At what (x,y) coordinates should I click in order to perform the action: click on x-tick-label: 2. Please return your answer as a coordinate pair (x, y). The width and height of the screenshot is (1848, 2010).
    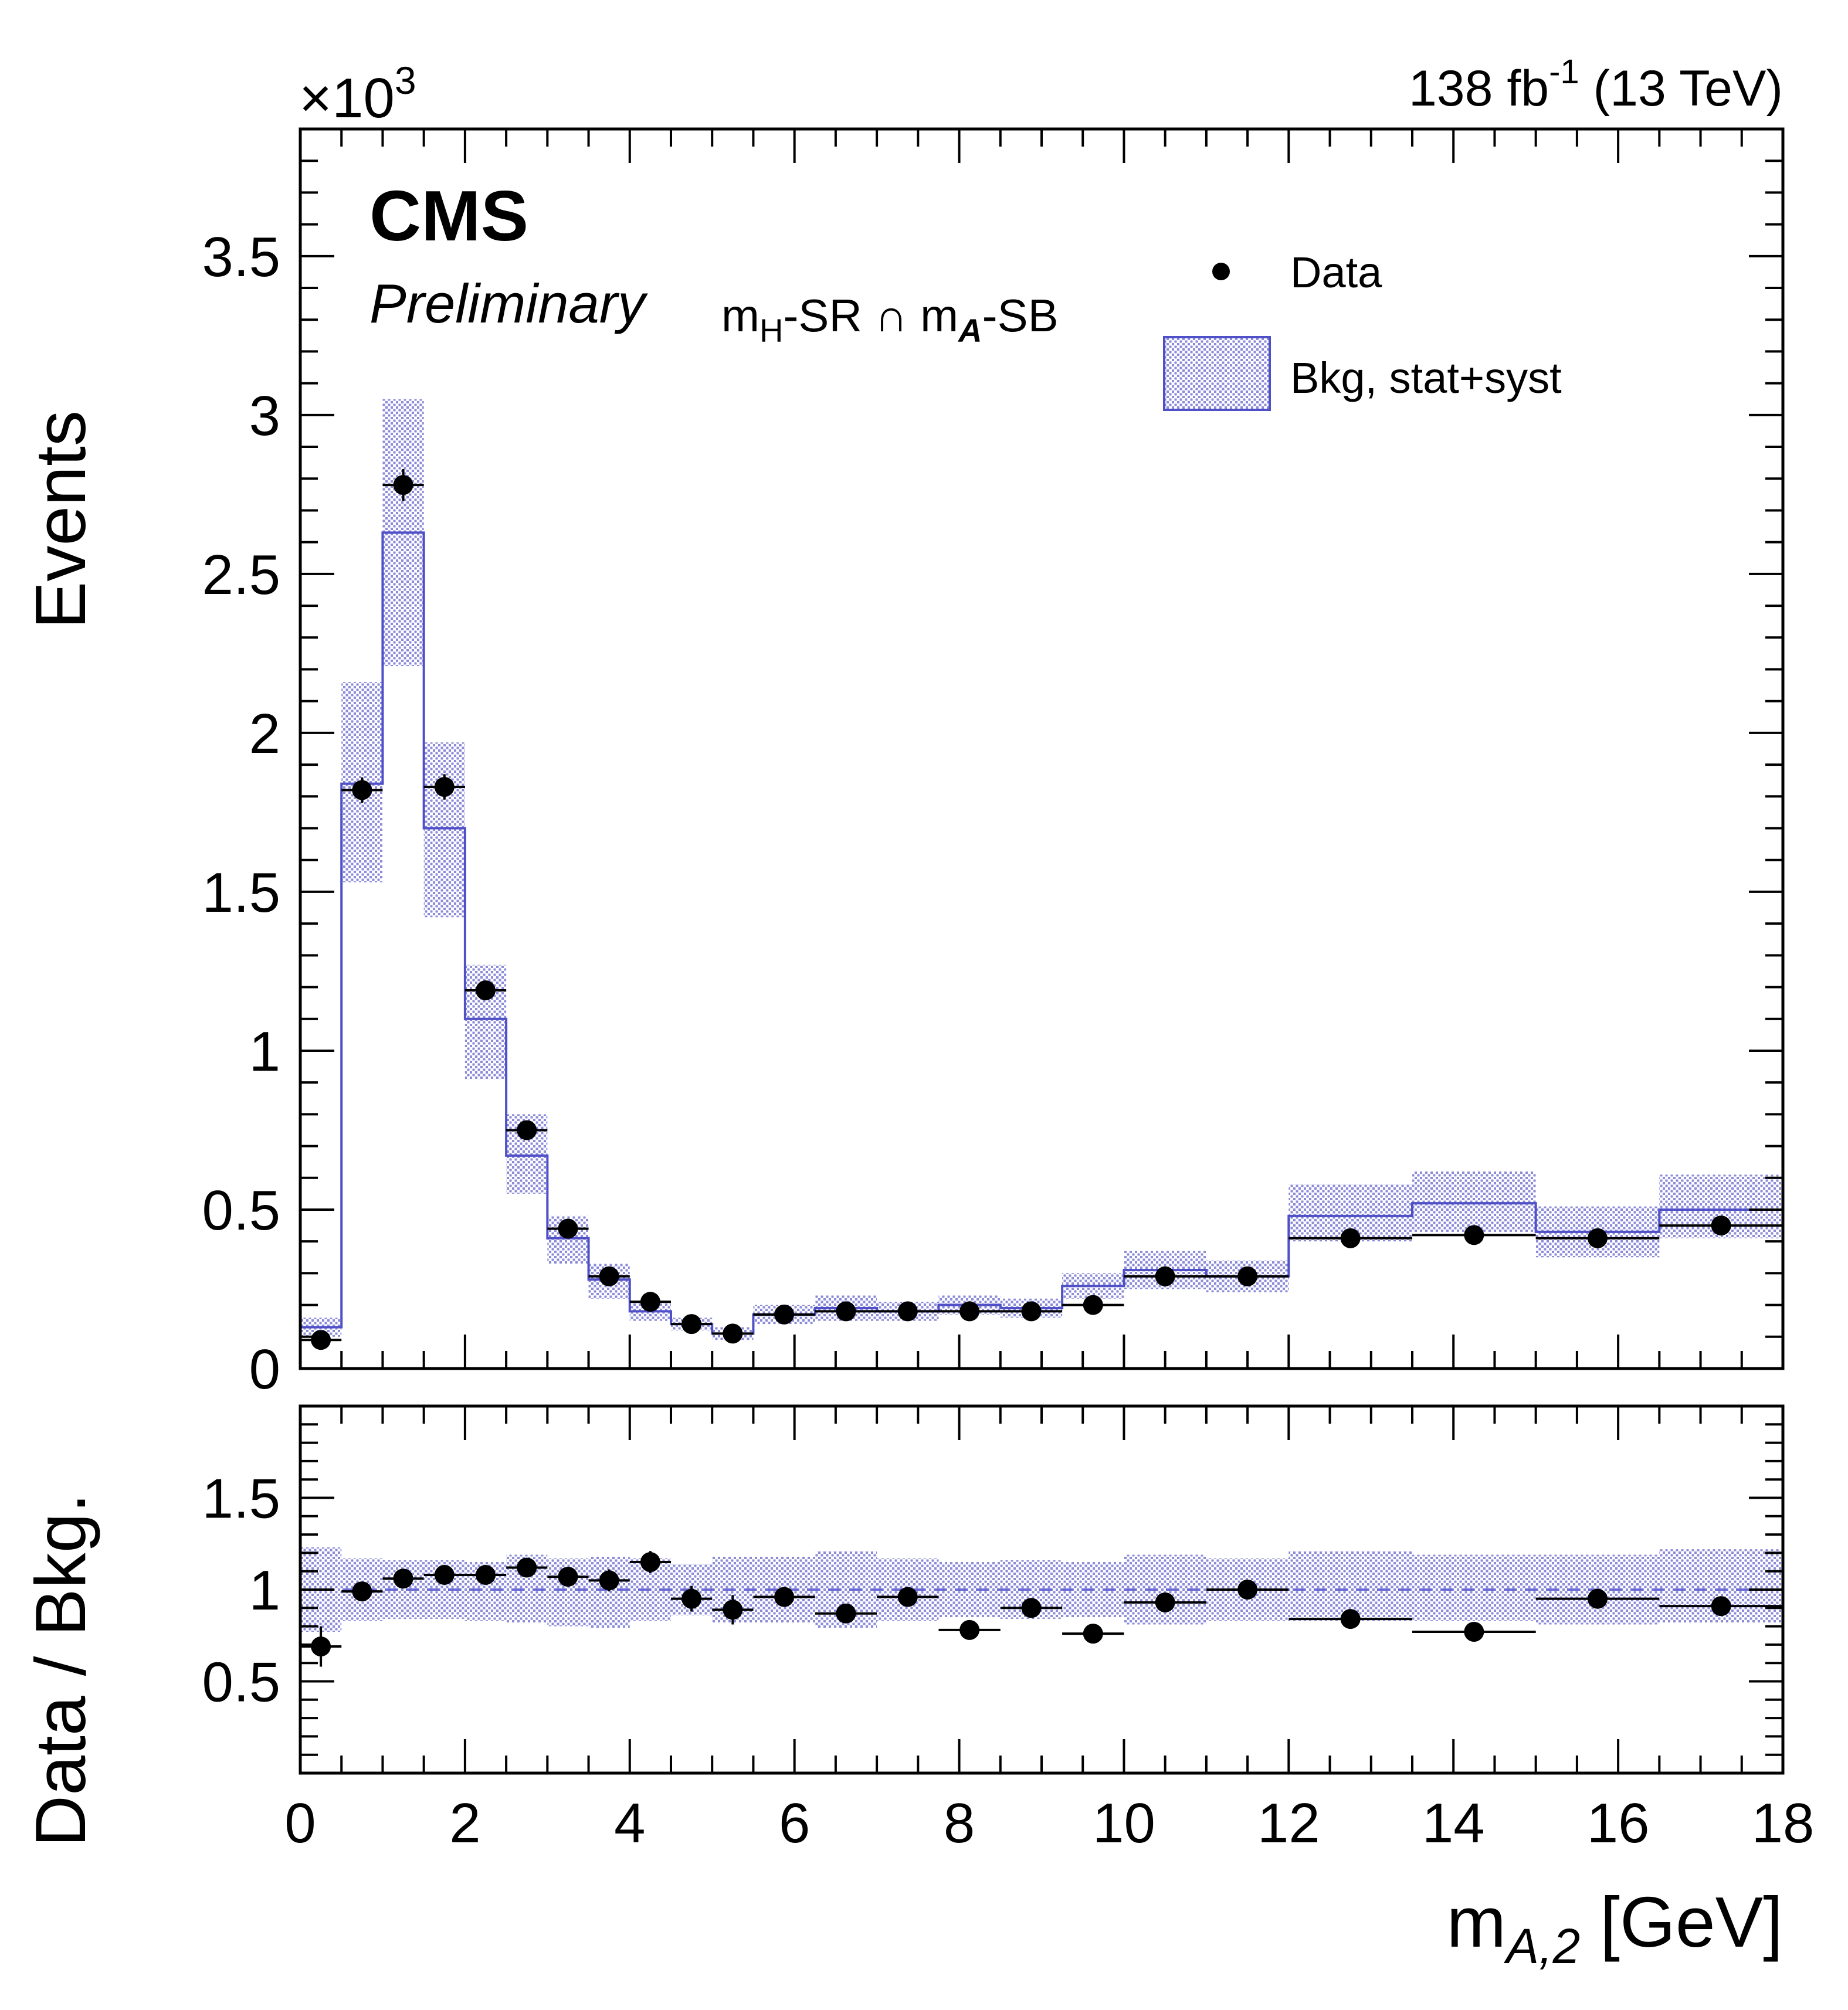
    Looking at the image, I should click on (464, 1823).